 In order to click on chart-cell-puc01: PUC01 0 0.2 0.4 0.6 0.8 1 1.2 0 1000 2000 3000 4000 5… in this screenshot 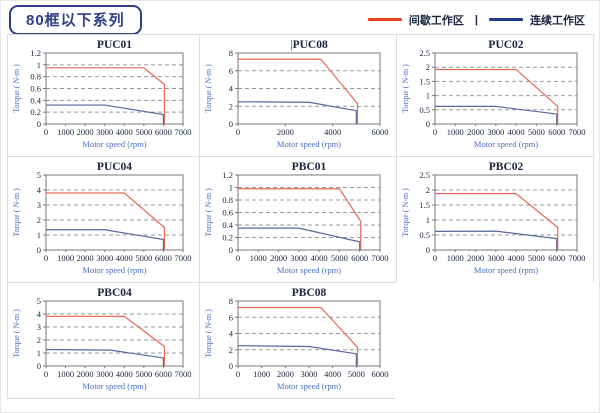, I will do `click(103, 95)`.